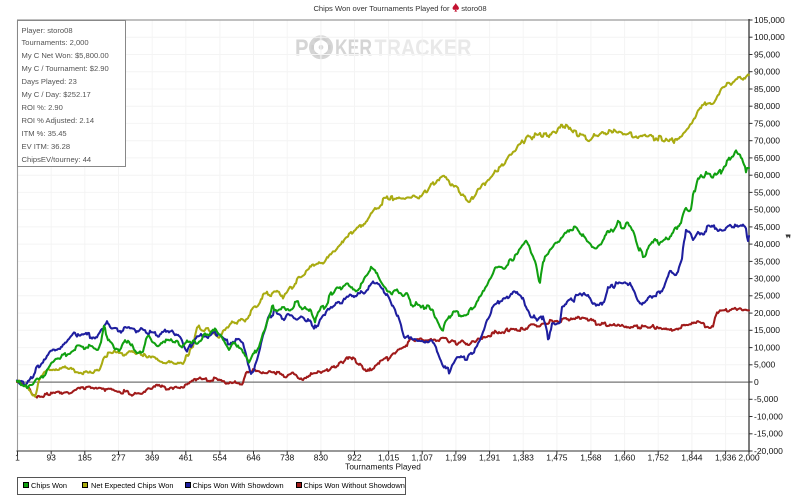  What do you see at coordinates (768, 434) in the screenshot?
I see `svg-text: -15,000` at bounding box center [768, 434].